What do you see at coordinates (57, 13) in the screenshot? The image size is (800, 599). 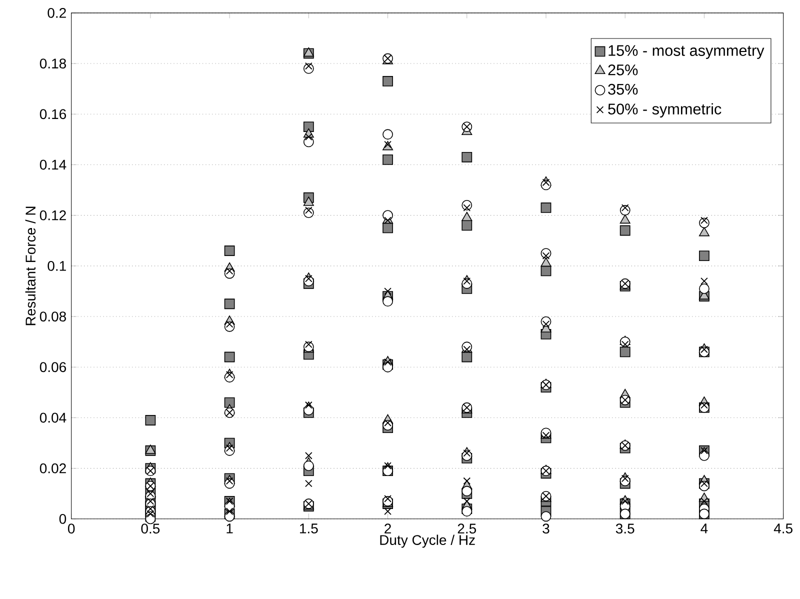 I see `y-tick-label: 0.2` at bounding box center [57, 13].